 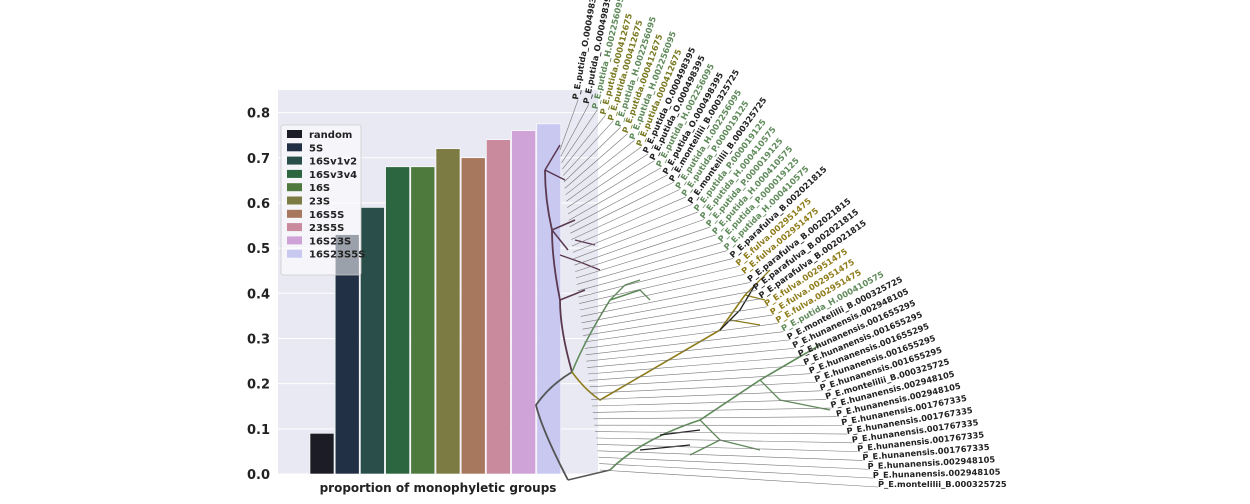 I want to click on y-tick-label: 0.3, so click(x=258, y=339).